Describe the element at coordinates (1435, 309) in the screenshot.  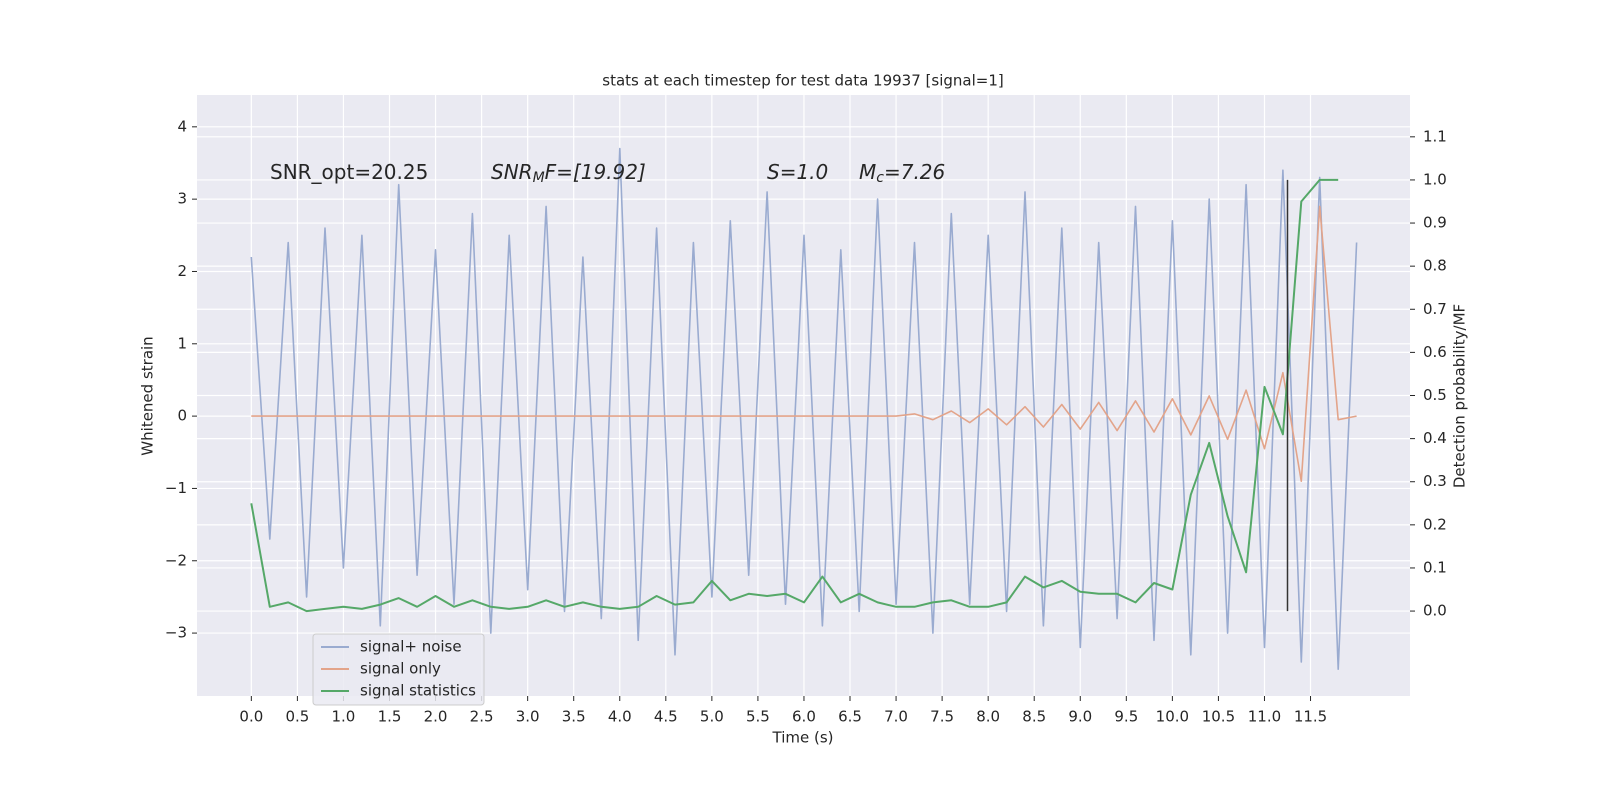
I see `y2-tick-label: 0.7` at that location.